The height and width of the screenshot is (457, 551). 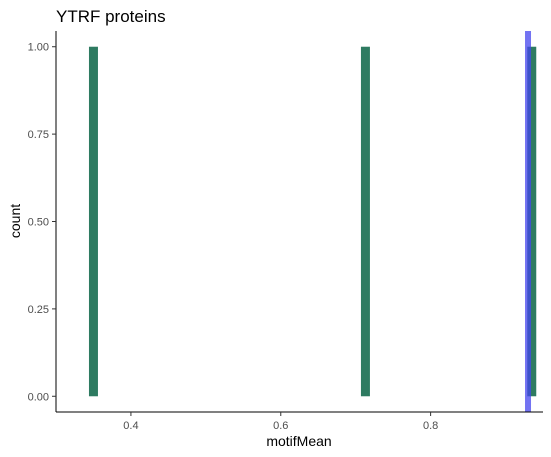 I want to click on y-tick-label: 1.00, so click(x=38, y=48).